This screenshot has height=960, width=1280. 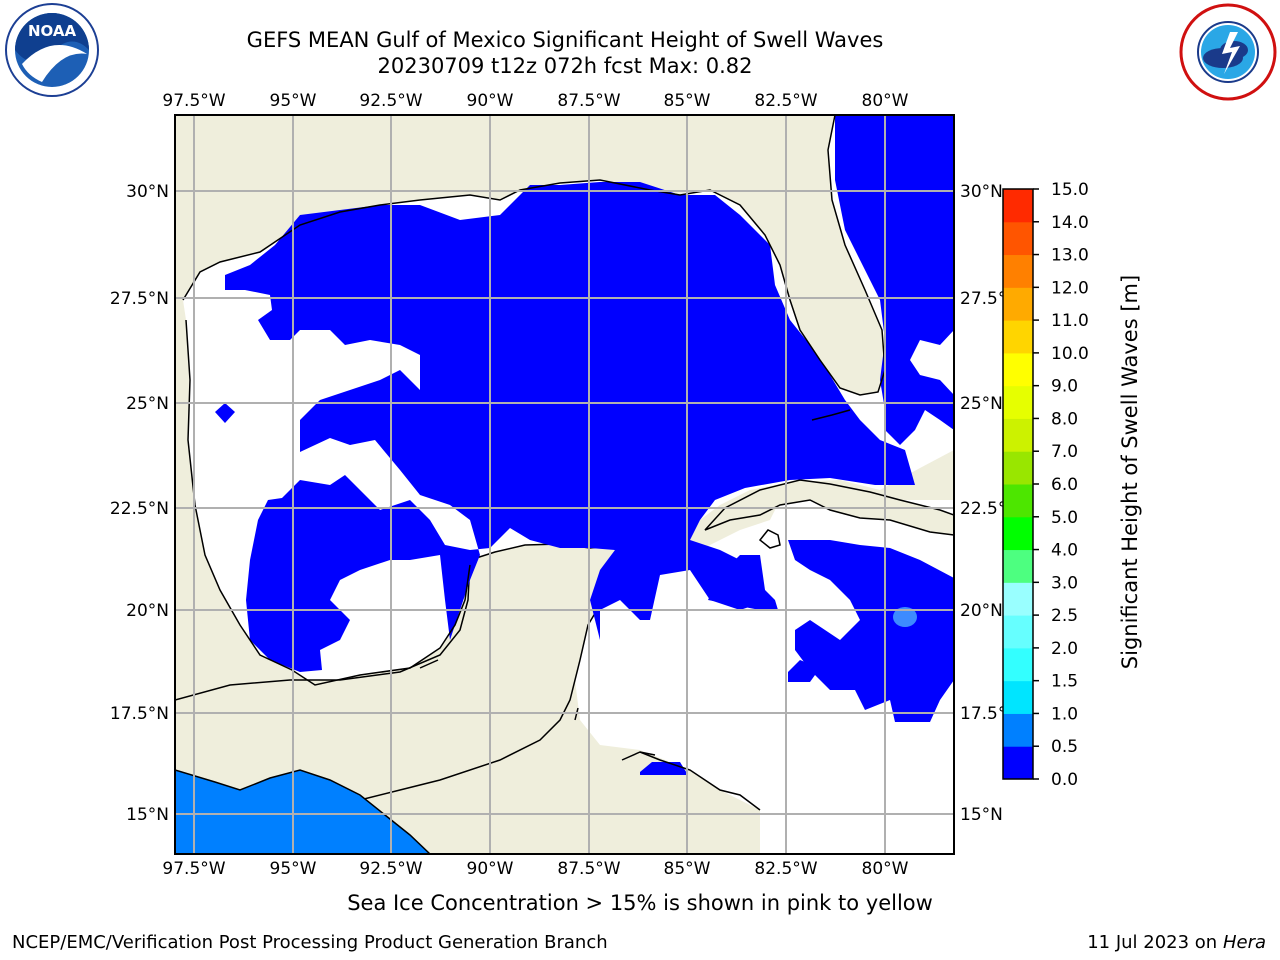 What do you see at coordinates (1064, 682) in the screenshot?
I see `colorbar-tick-label: 1.5` at bounding box center [1064, 682].